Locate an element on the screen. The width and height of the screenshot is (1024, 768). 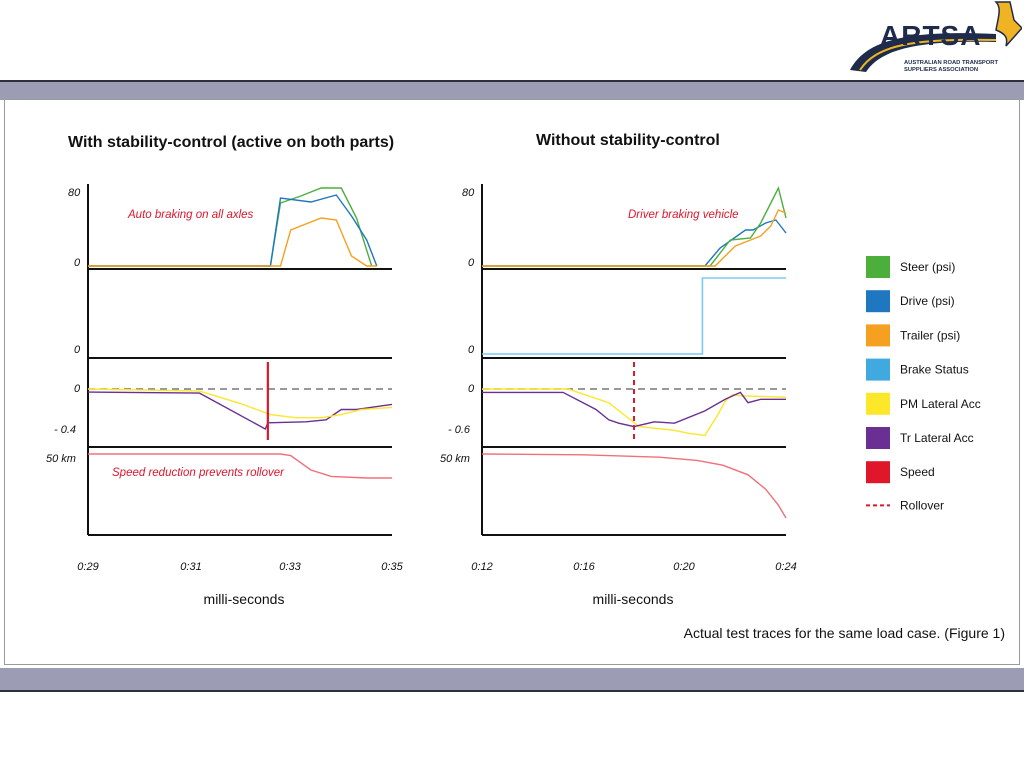
chart-1-x-tick-4: 0:35 is located at coordinates (392, 567).